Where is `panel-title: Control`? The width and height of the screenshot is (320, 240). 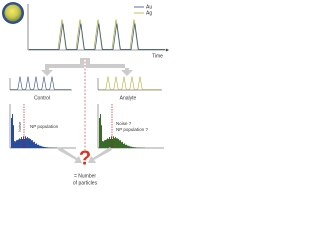 panel-title: Control is located at coordinates (42, 98).